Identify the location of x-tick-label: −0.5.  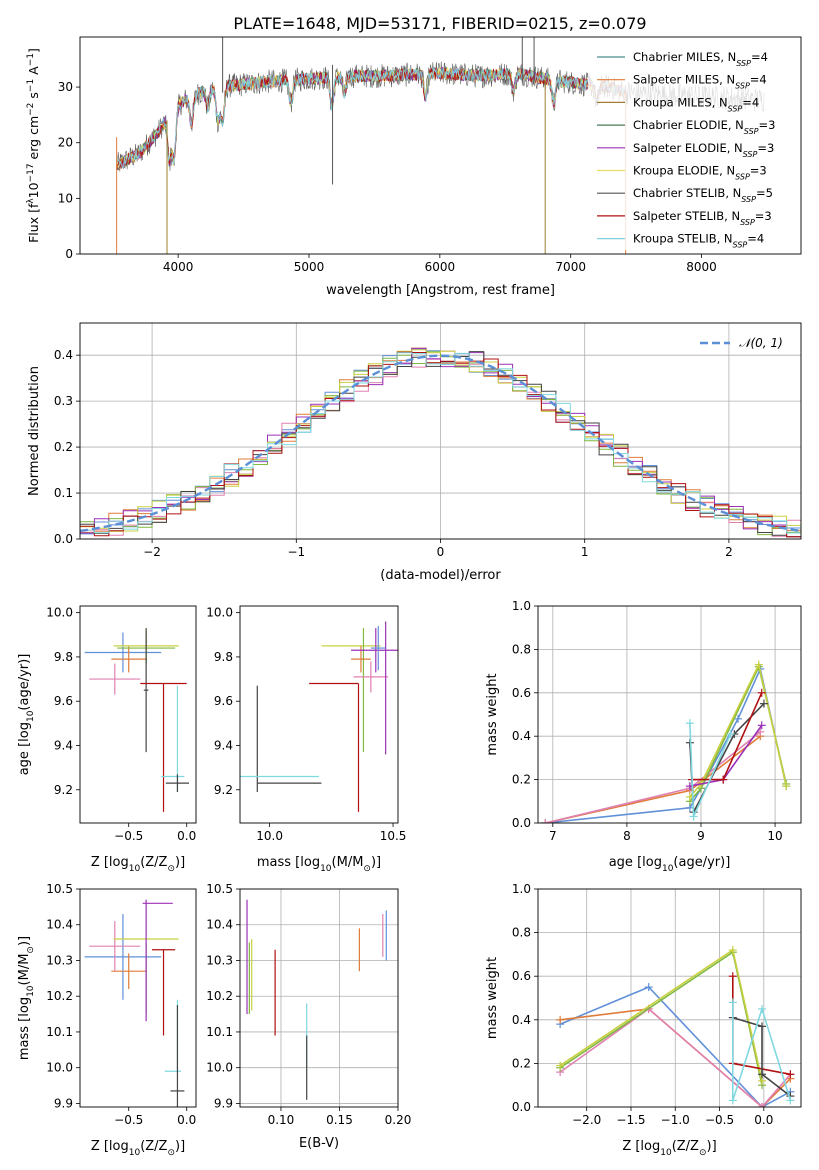
(128, 836).